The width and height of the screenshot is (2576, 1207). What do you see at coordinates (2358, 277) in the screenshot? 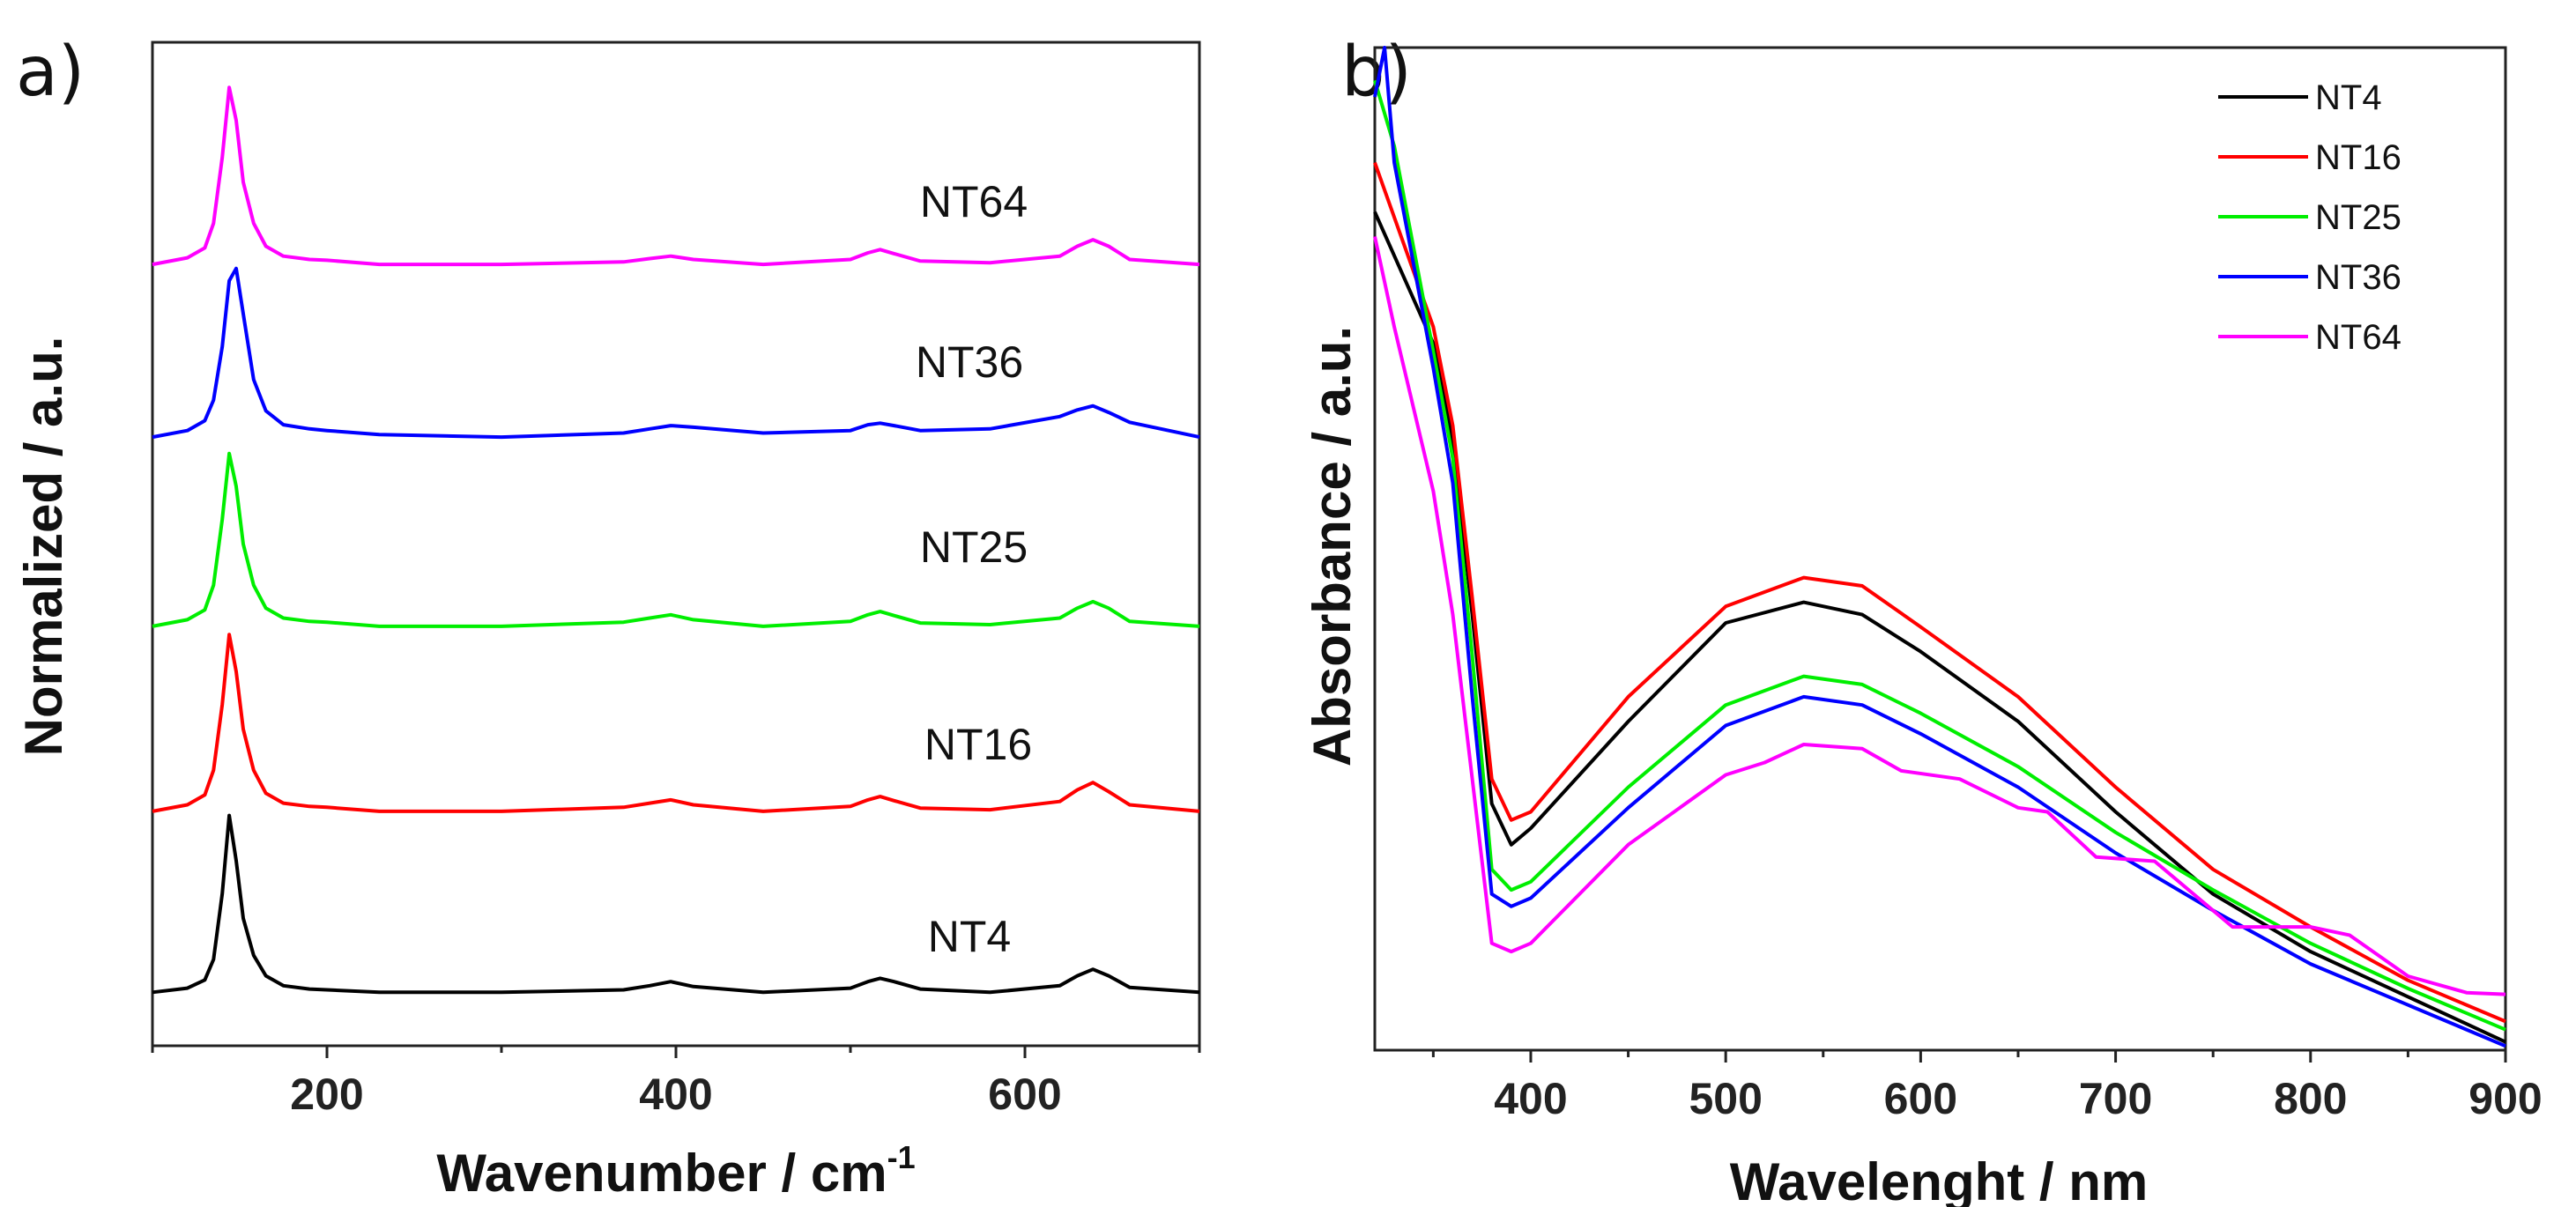
I see `legend-label-nt36: NT36` at bounding box center [2358, 277].